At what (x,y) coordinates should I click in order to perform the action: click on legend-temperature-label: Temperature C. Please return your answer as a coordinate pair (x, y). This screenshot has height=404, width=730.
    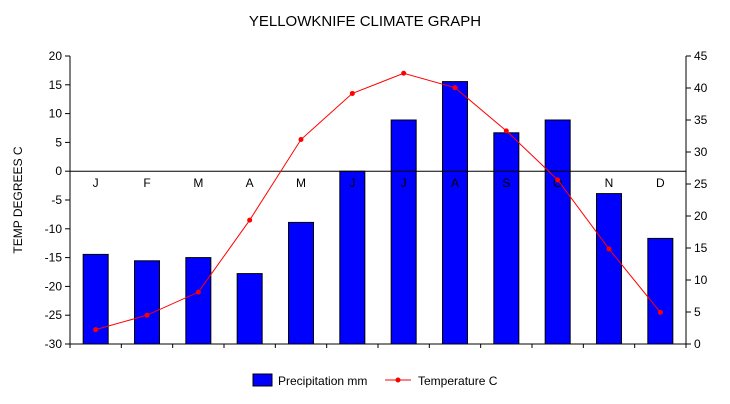
    Looking at the image, I should click on (458, 381).